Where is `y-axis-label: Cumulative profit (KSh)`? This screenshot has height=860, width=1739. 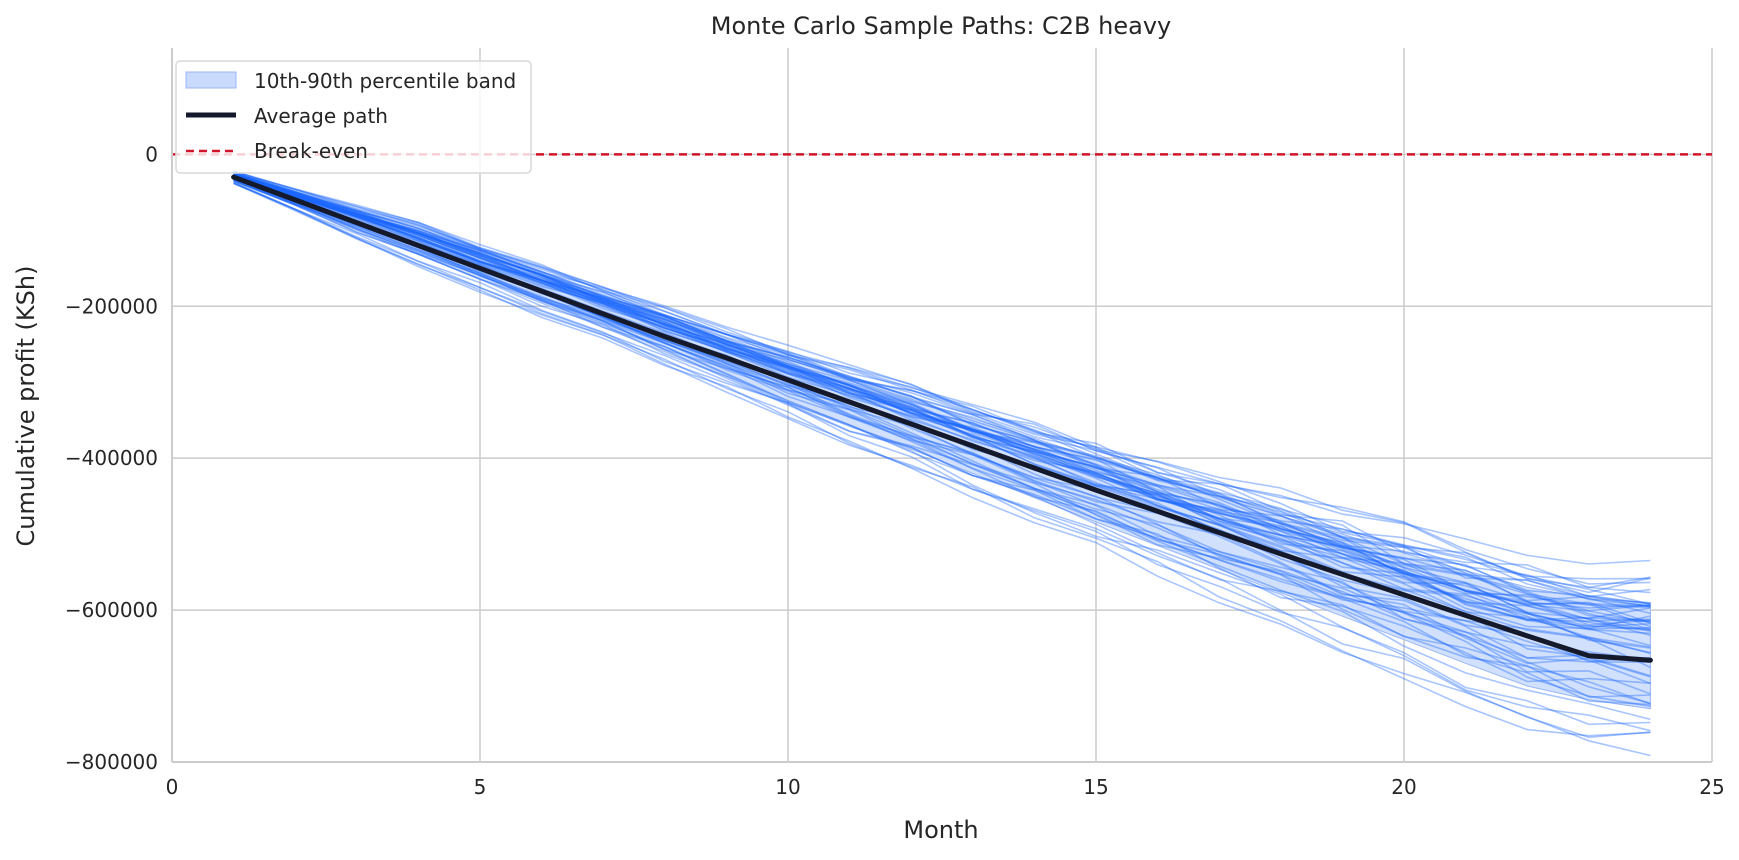
y-axis-label: Cumulative profit (KSh) is located at coordinates (26, 406).